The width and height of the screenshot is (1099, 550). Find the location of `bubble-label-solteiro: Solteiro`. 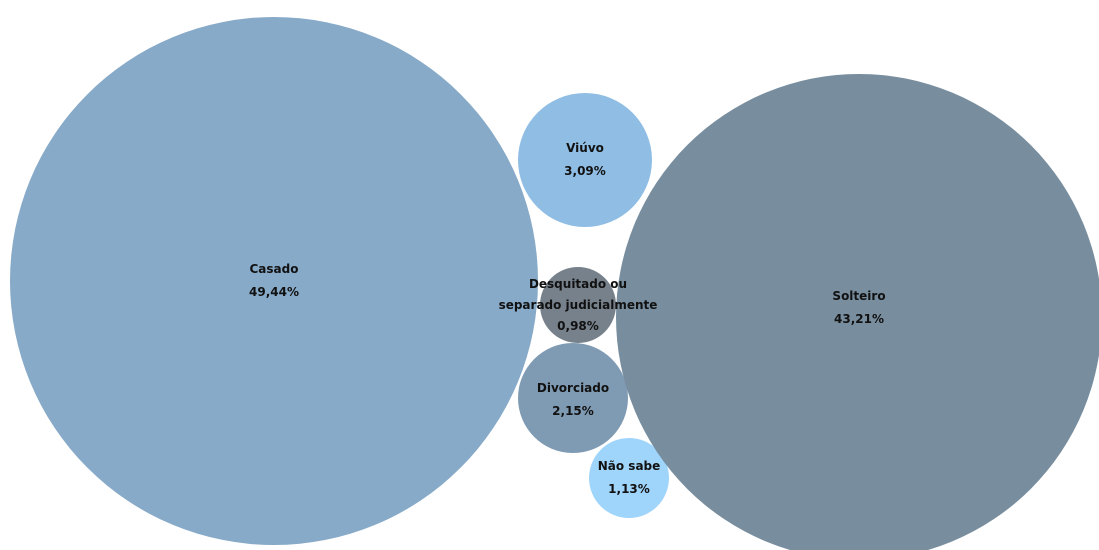

bubble-label-solteiro: Solteiro is located at coordinates (858, 296).